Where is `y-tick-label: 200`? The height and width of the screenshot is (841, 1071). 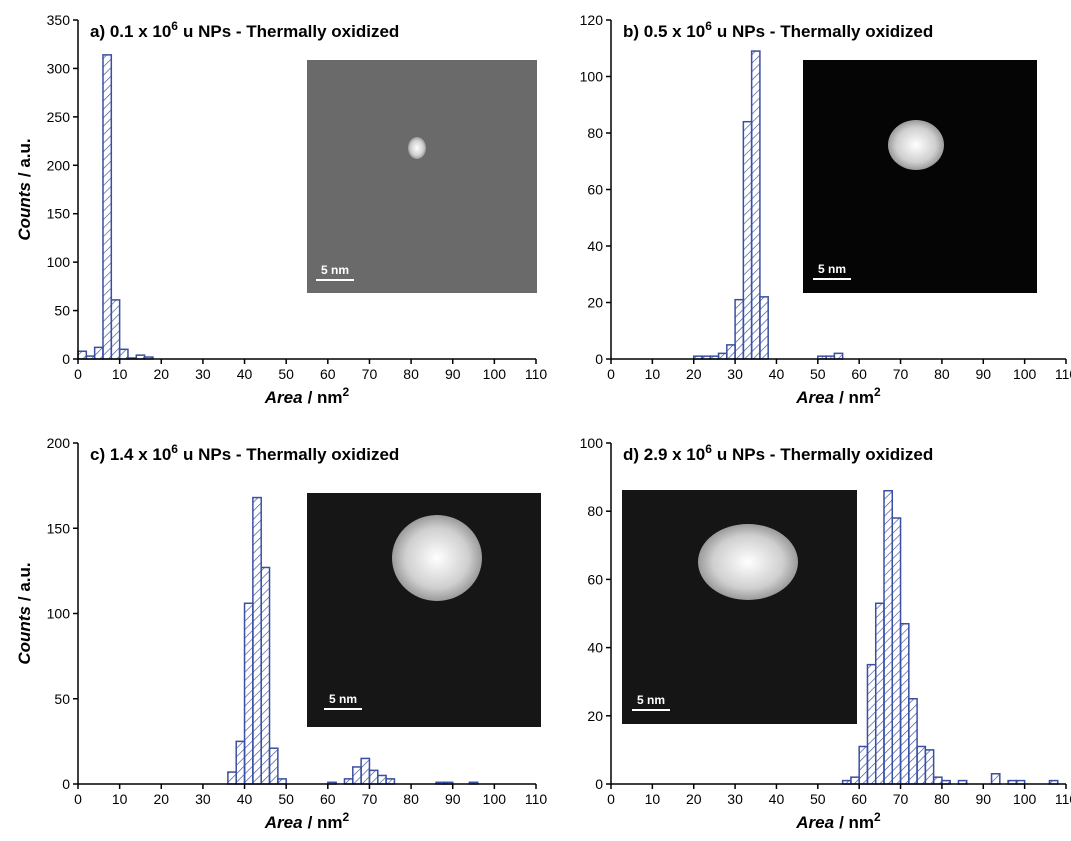 y-tick-label: 200 is located at coordinates (59, 165).